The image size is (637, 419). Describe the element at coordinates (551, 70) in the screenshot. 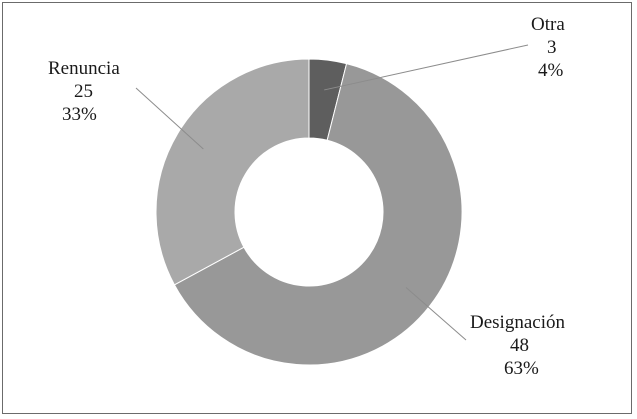

I see `label-otra-percent: 4%` at that location.